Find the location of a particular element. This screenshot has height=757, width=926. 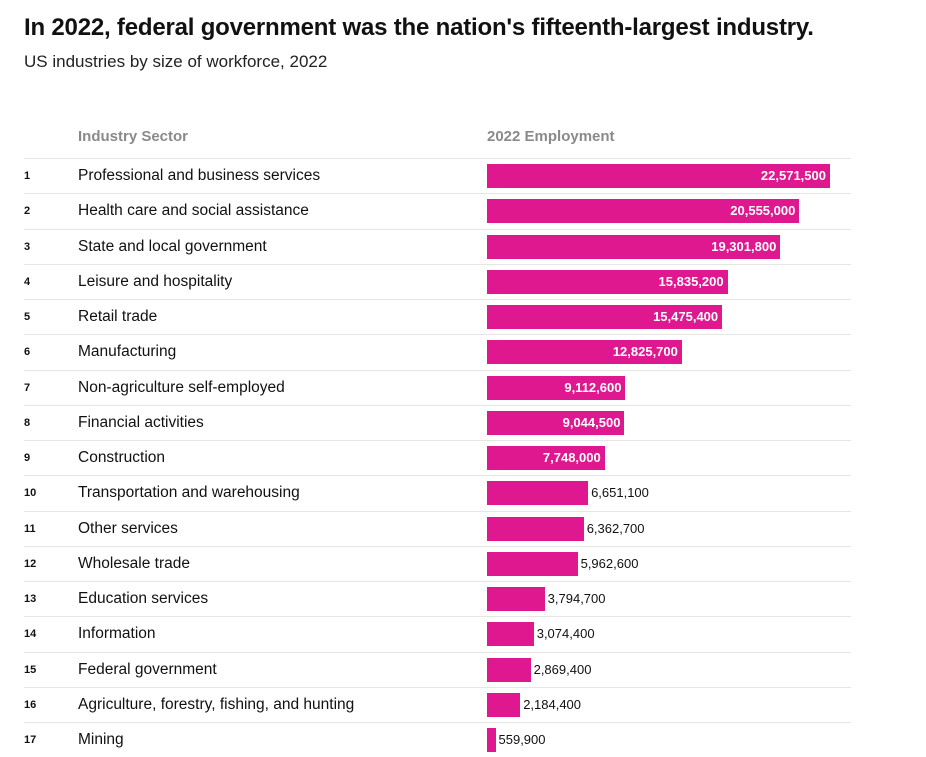

value-label: 22,571,500 is located at coordinates (793, 175).